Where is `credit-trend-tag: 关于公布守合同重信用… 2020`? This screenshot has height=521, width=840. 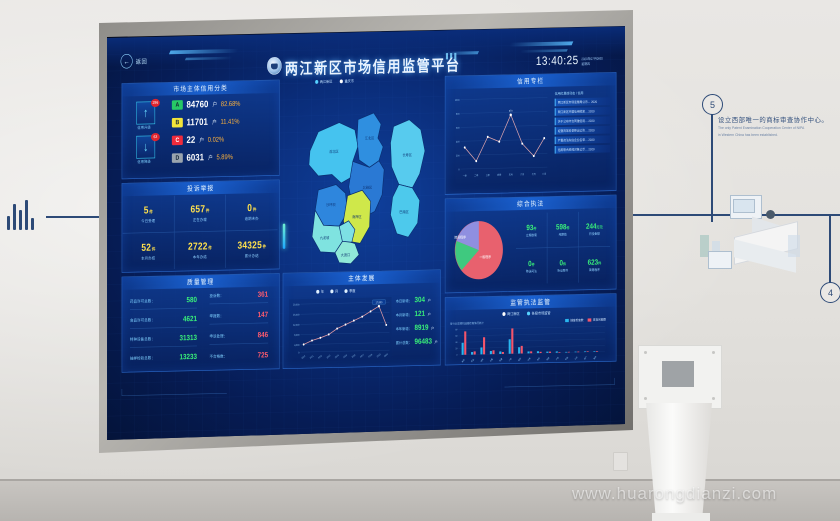
credit-trend-tag: 关于公布守合同重信用… 2020 is located at coordinates (582, 121).